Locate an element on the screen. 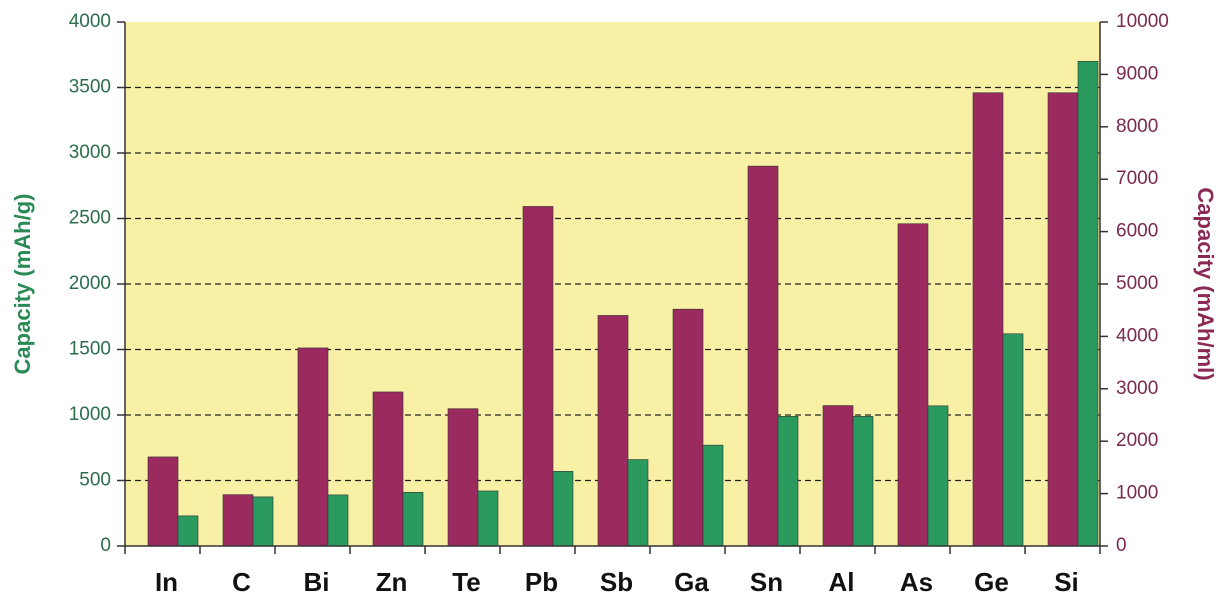 This screenshot has height=600, width=1222. x-tick-label: Zn is located at coordinates (392, 582).